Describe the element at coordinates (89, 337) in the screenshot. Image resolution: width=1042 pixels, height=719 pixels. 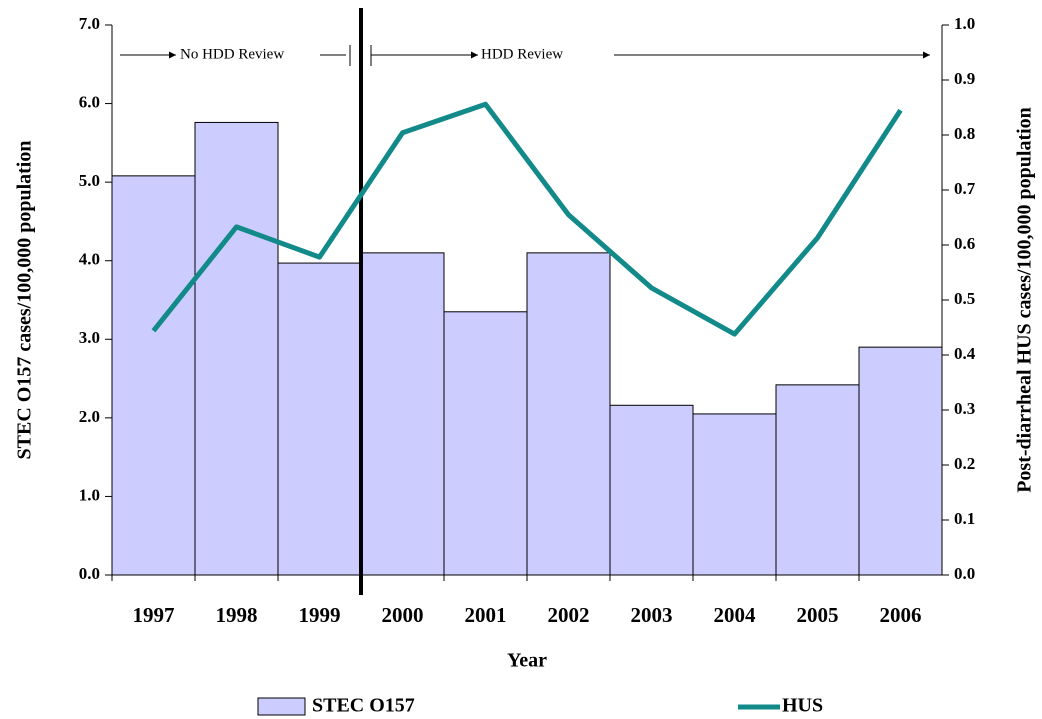
I see `y-tick-label: 3.0` at that location.